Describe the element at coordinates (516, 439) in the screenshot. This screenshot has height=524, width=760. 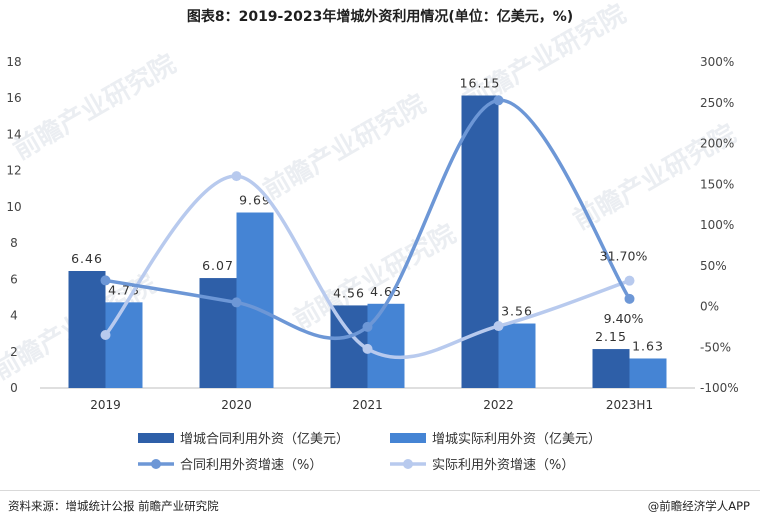
I see `legend-actual-bar-label: 增城实际利用外资（亿美元）` at that location.